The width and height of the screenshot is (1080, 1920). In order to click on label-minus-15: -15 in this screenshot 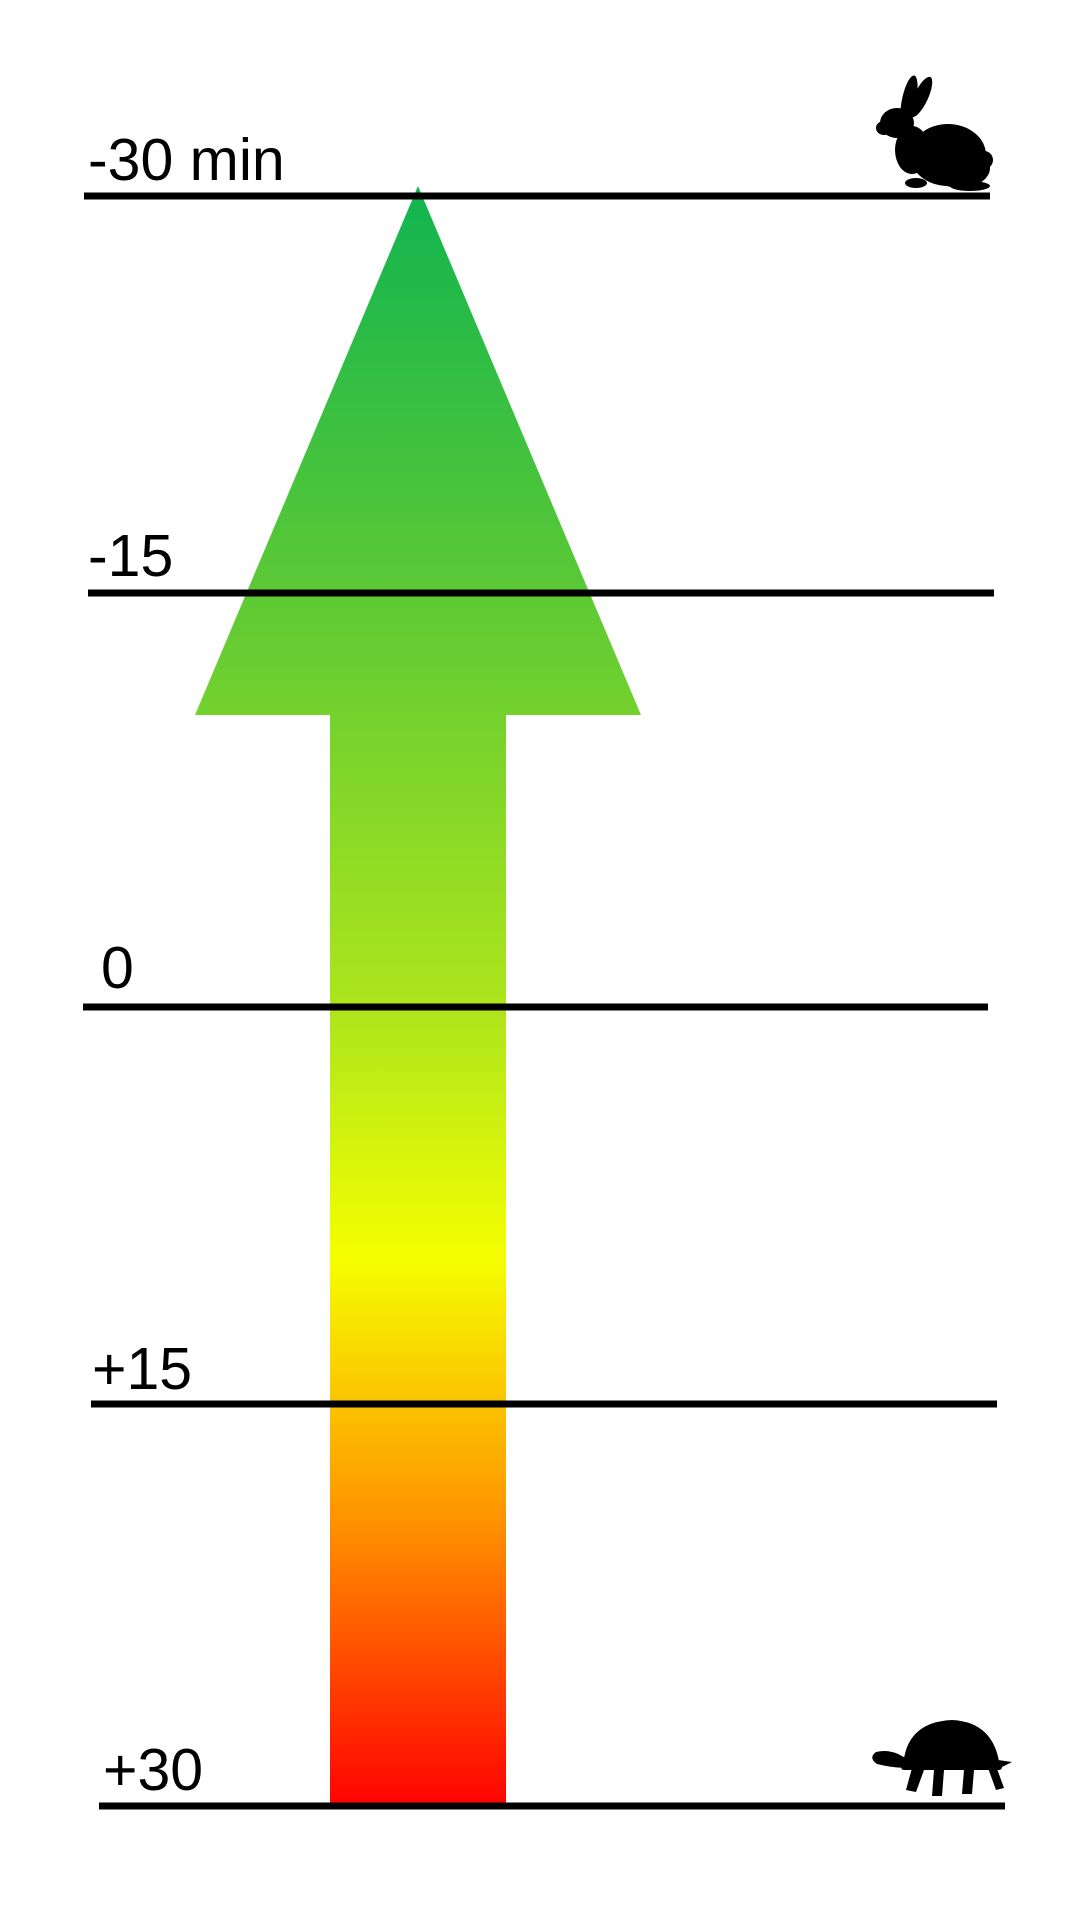, I will do `click(130, 556)`.